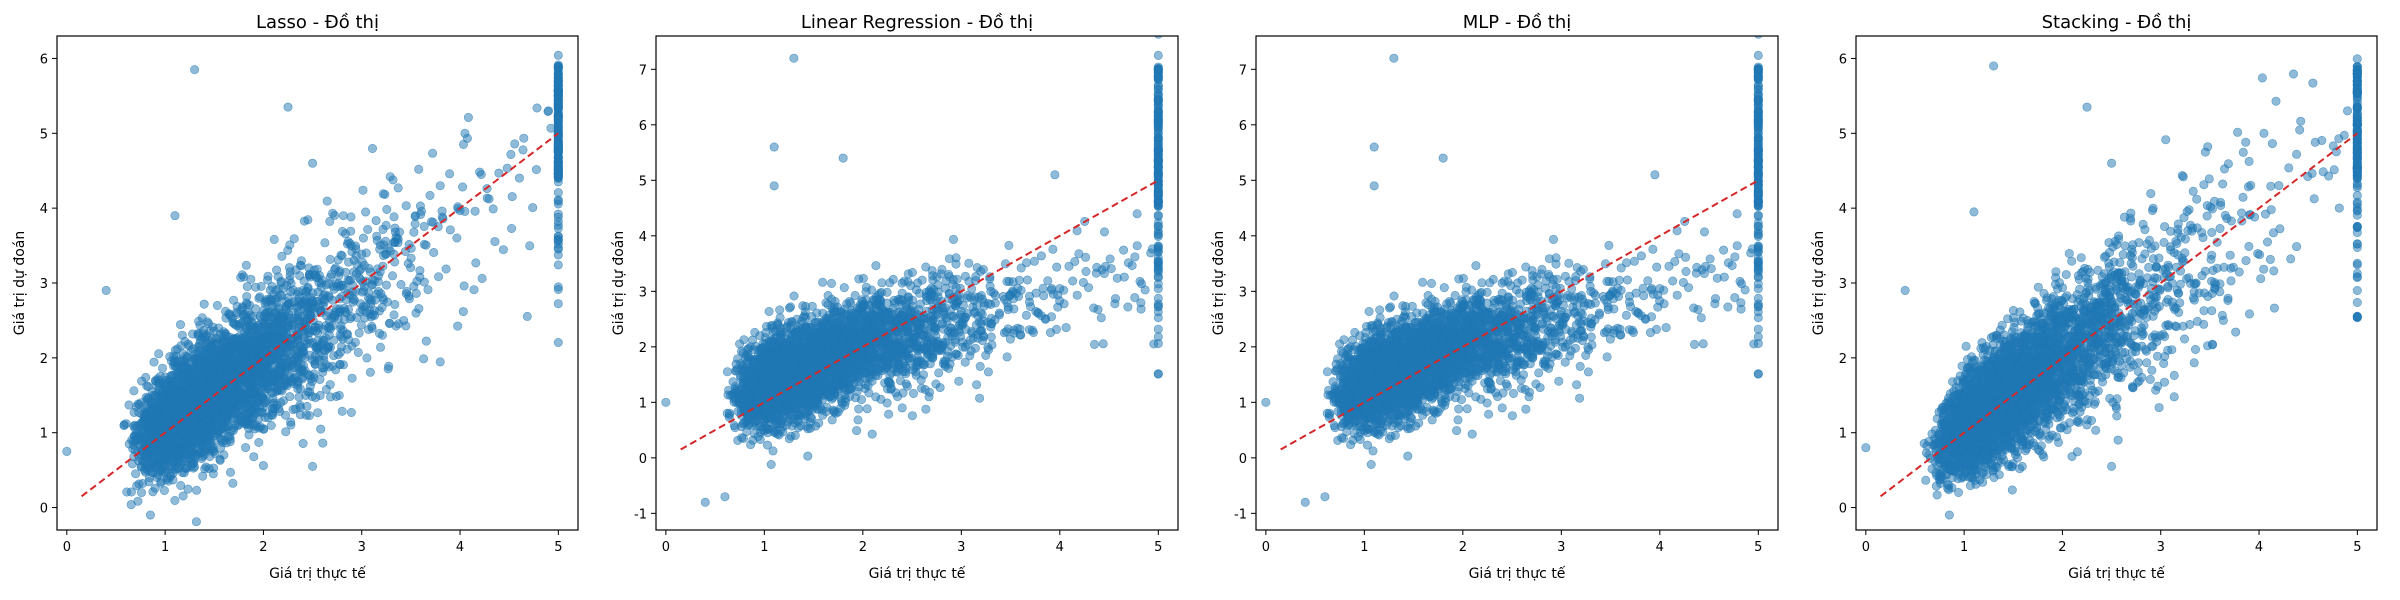  Describe the element at coordinates (20, 283) in the screenshot. I see `y-axis-label: Giá trị dự đoán` at that location.